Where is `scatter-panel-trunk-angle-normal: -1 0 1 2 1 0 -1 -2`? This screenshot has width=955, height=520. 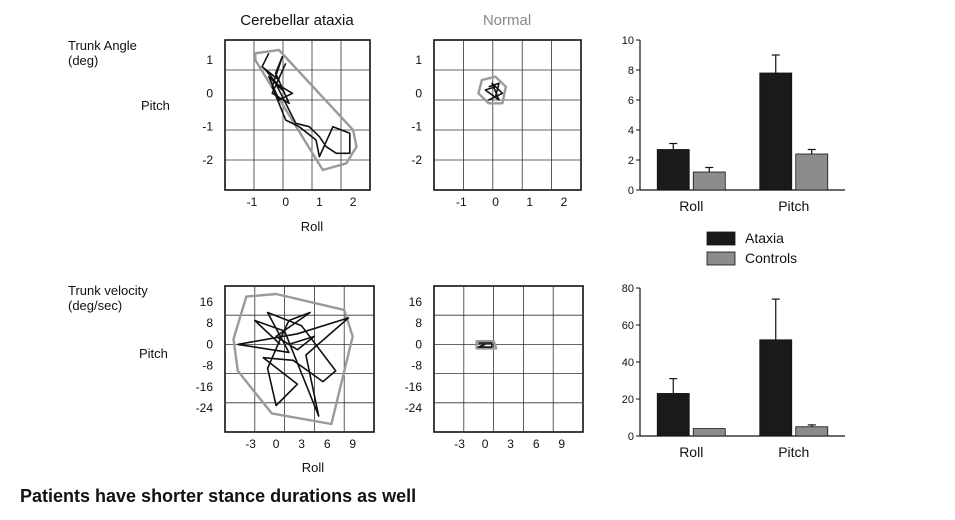 scatter-panel-trunk-angle-normal: -1 0 1 2 1 0 -1 -2 is located at coordinates (496, 124).